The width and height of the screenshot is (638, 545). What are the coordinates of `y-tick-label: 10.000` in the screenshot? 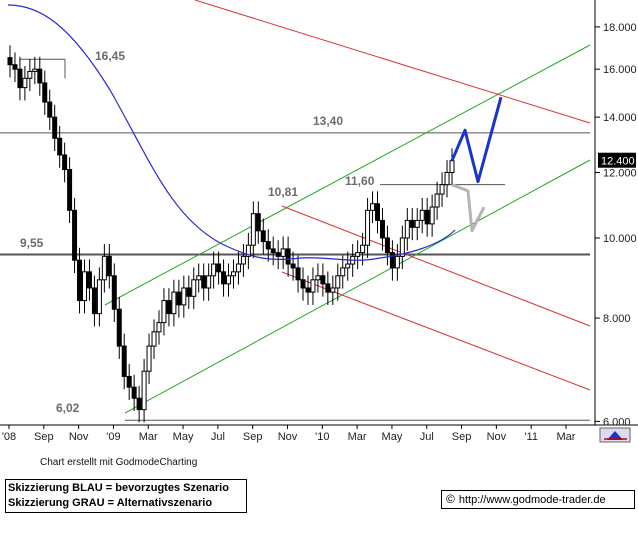 It's located at (620, 239).